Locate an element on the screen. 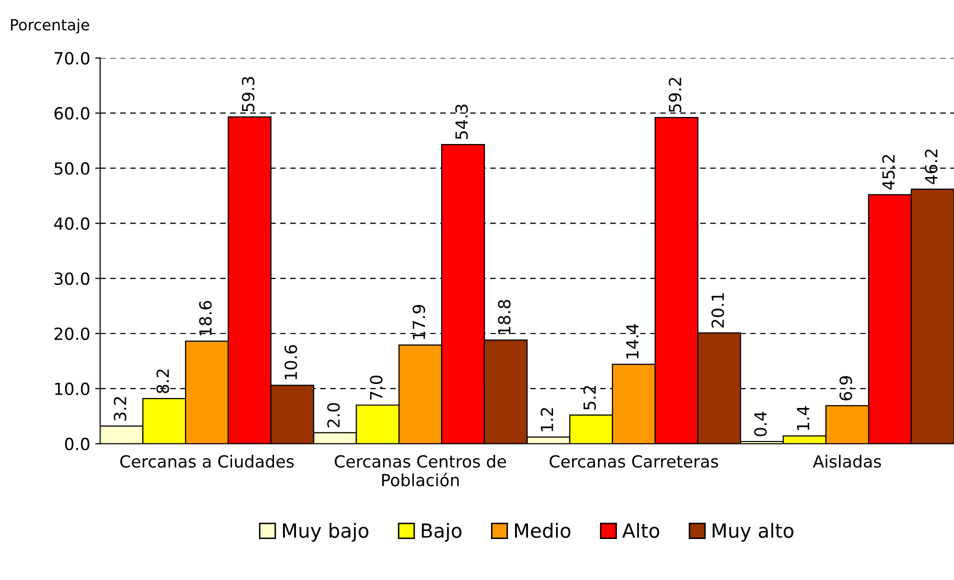  data-label: 18.6 is located at coordinates (205, 318).